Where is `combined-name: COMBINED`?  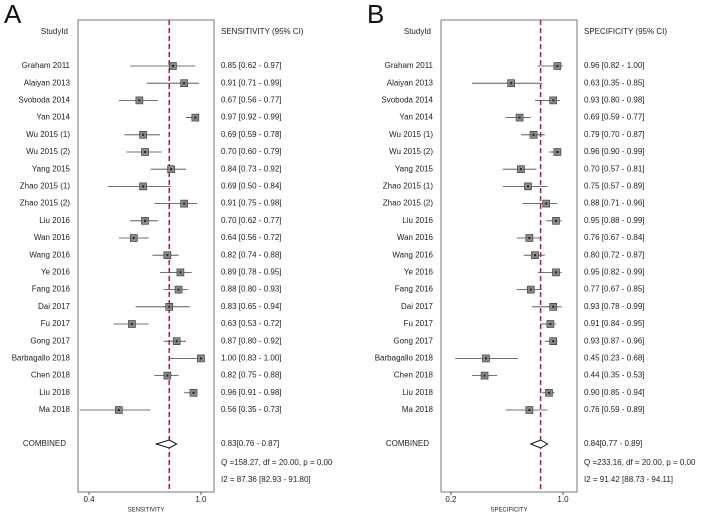 combined-name: COMBINED is located at coordinates (407, 443).